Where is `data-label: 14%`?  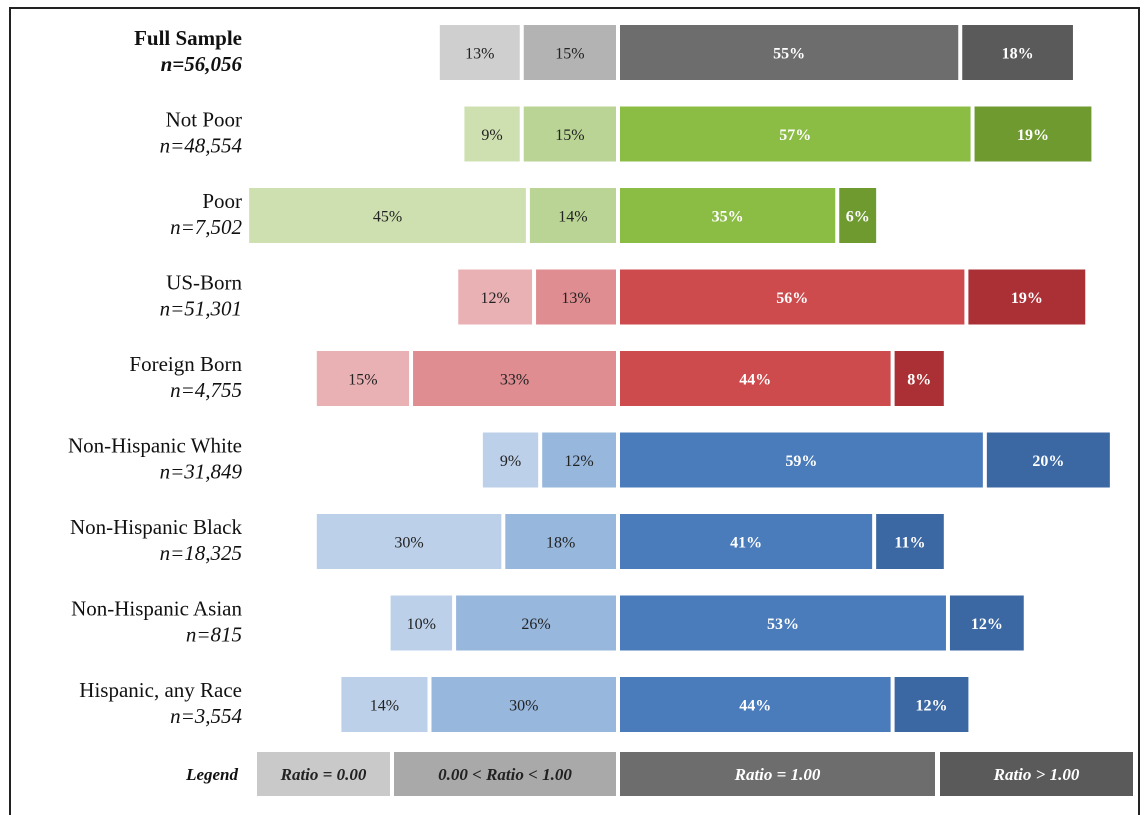 data-label: 14% is located at coordinates (384, 706).